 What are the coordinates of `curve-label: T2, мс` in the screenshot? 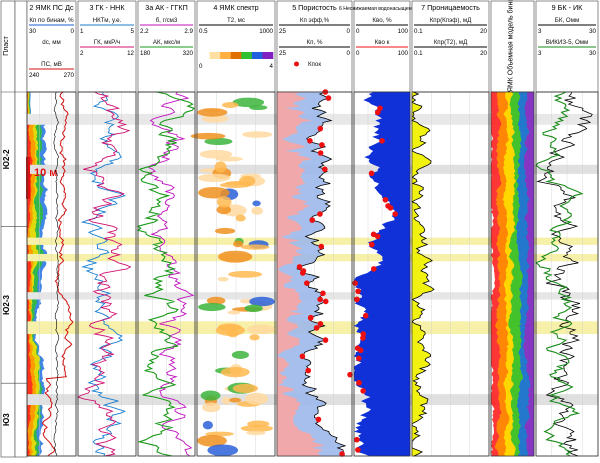 It's located at (236, 20).